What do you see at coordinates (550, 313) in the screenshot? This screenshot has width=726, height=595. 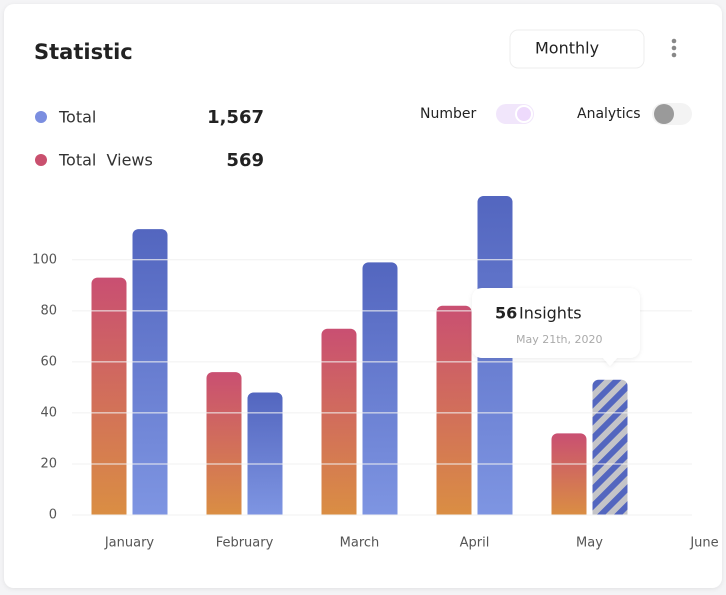 I see `tooltip-label: Insights` at bounding box center [550, 313].